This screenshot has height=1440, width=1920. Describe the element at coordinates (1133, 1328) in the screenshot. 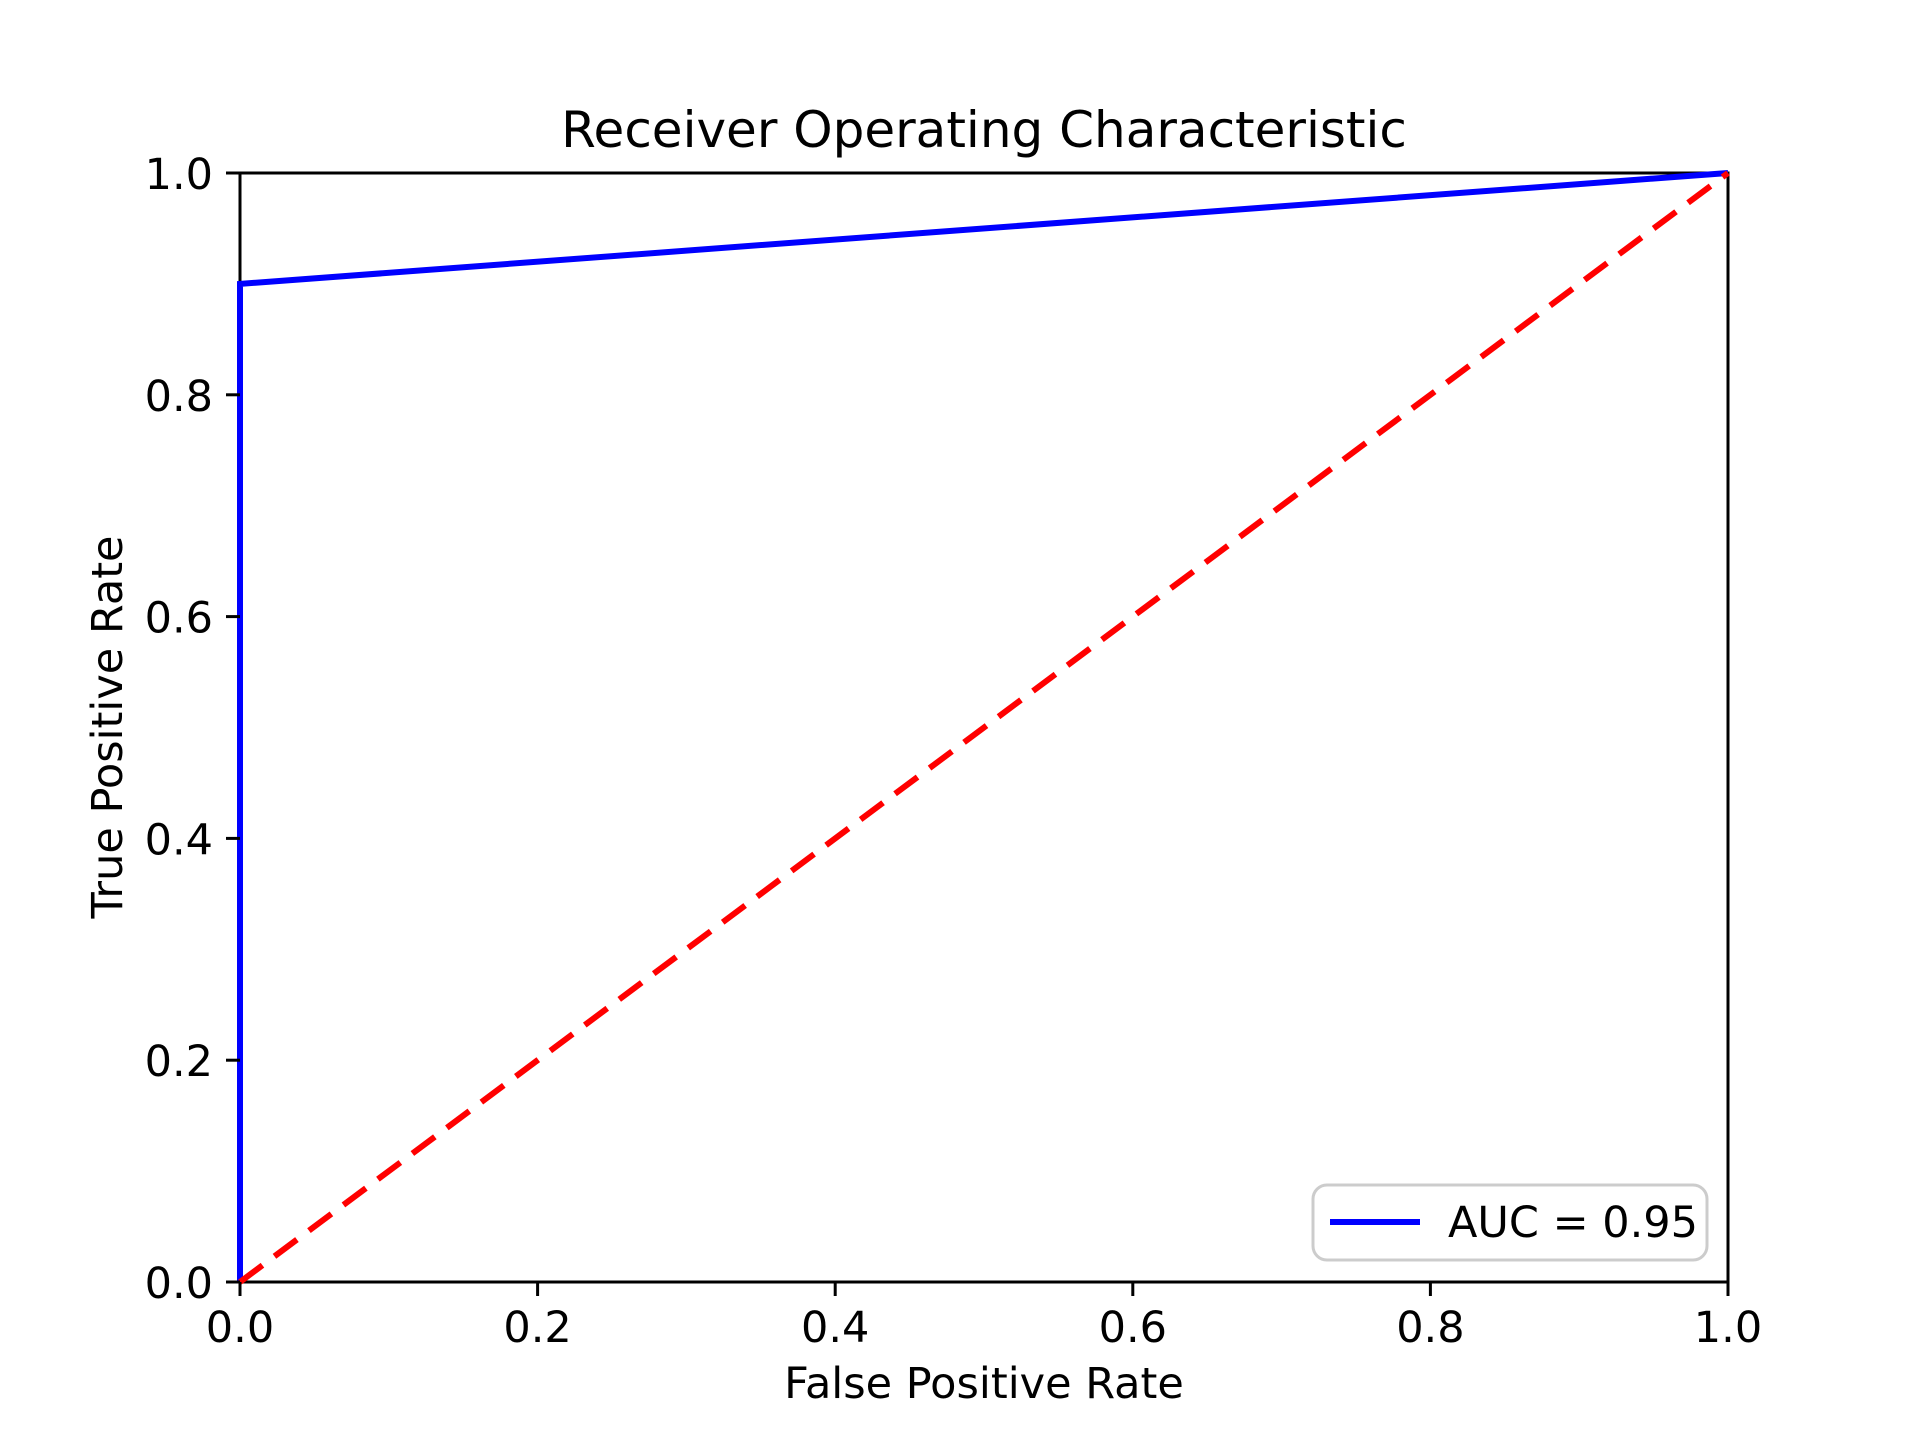

I see `x-tick-label: 0.6` at that location.